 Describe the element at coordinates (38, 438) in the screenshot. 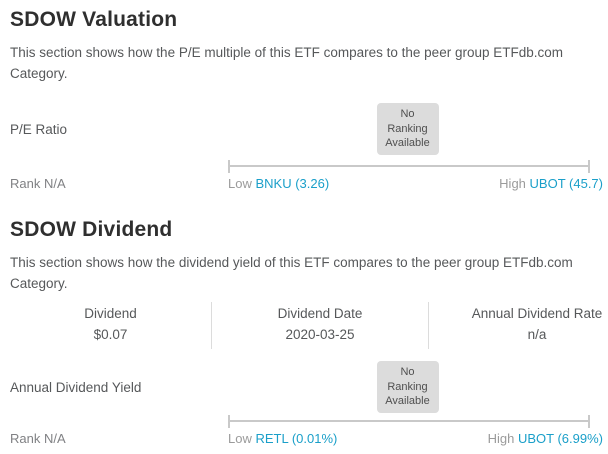

I see `yield-rank-label: Rank N/A` at that location.